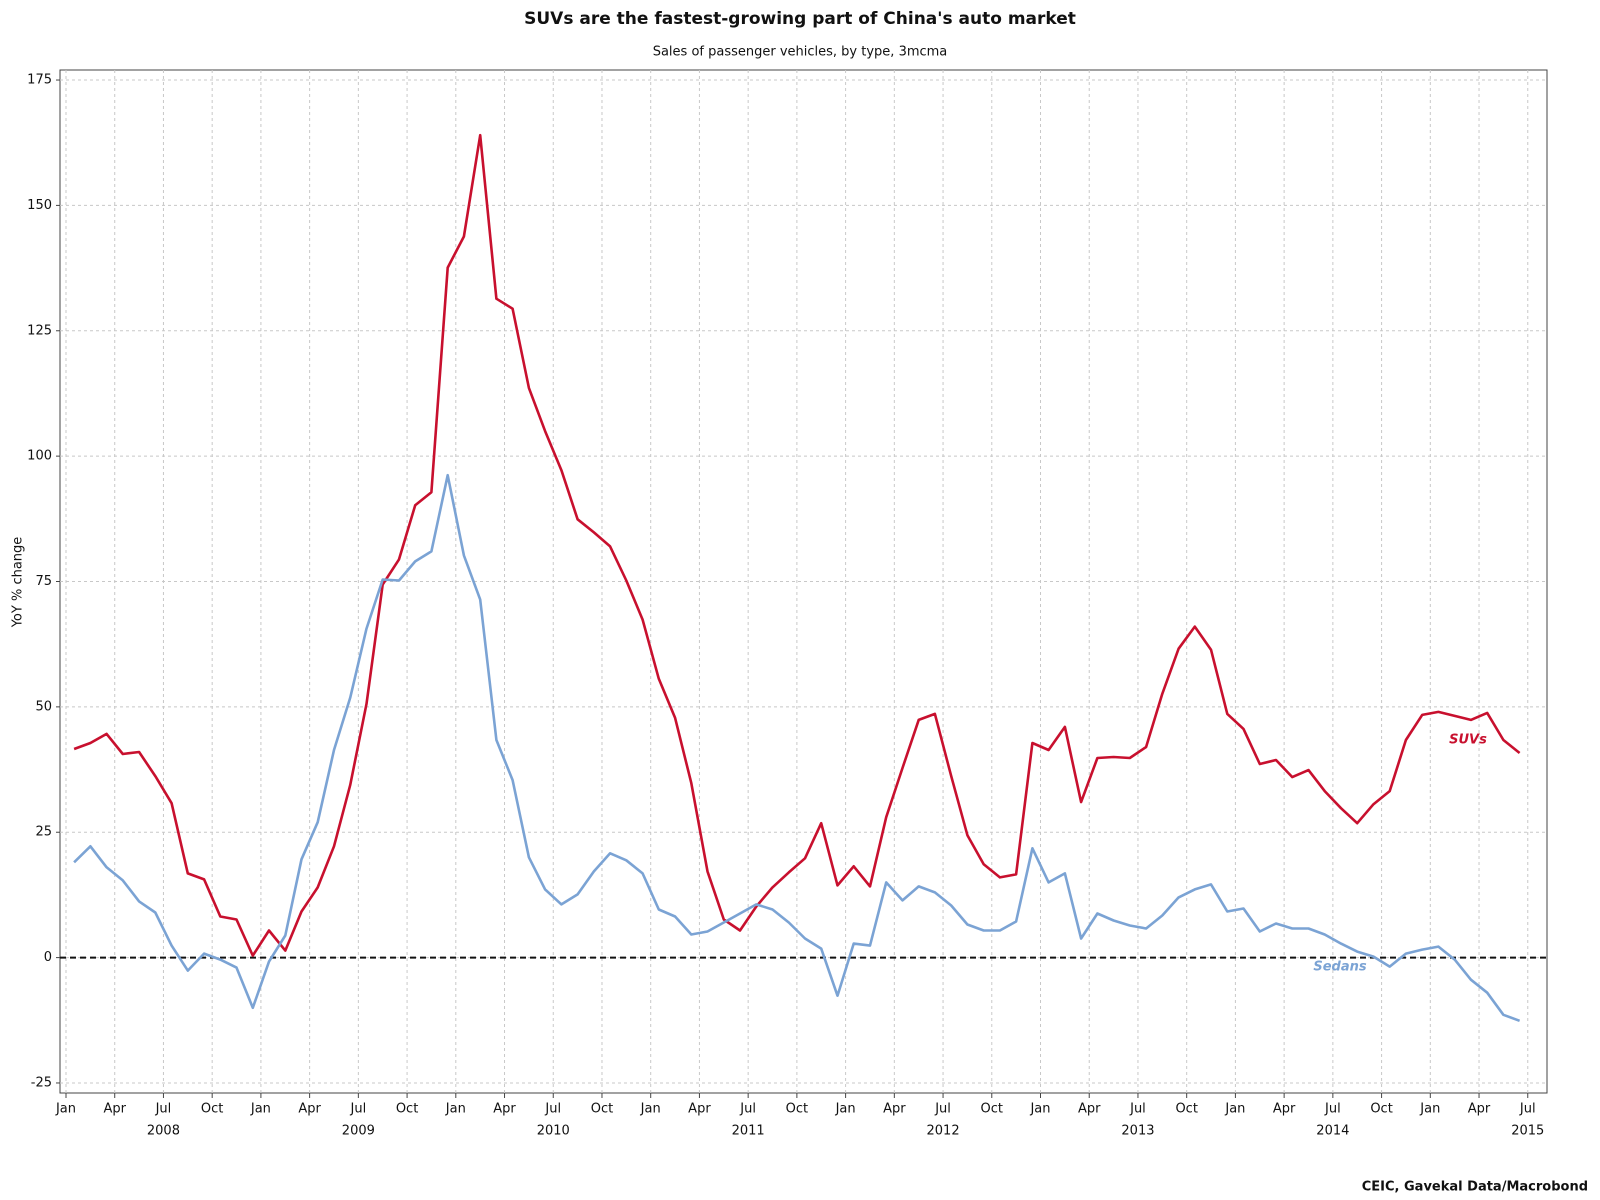 This screenshot has height=1200, width=1600. Describe the element at coordinates (1340, 967) in the screenshot. I see `series-label: Sedans` at that location.